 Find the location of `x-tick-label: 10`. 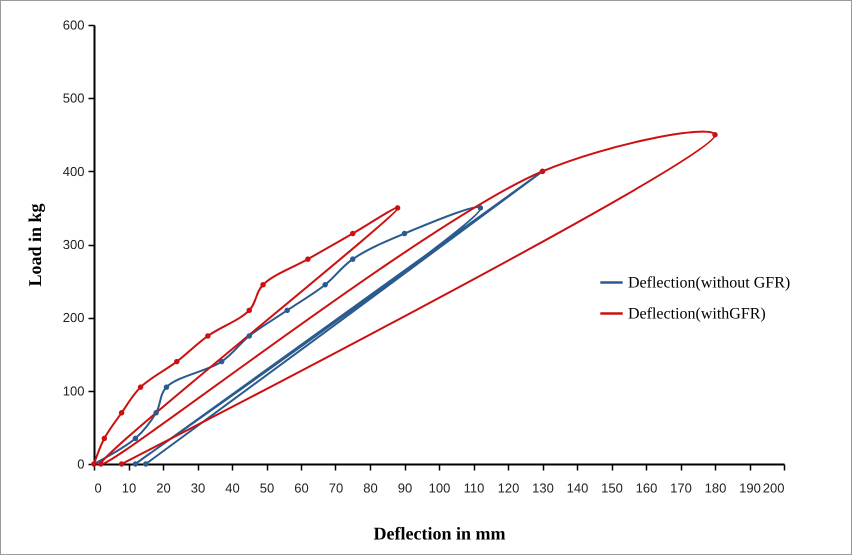

x-tick-label: 10 is located at coordinates (129, 488).